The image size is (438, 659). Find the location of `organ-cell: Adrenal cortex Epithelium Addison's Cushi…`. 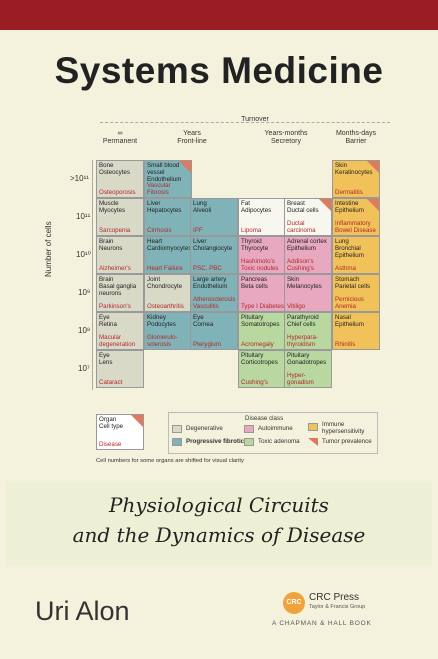

organ-cell: Adrenal cortex Epithelium Addison's Cushi… is located at coordinates (308, 255).